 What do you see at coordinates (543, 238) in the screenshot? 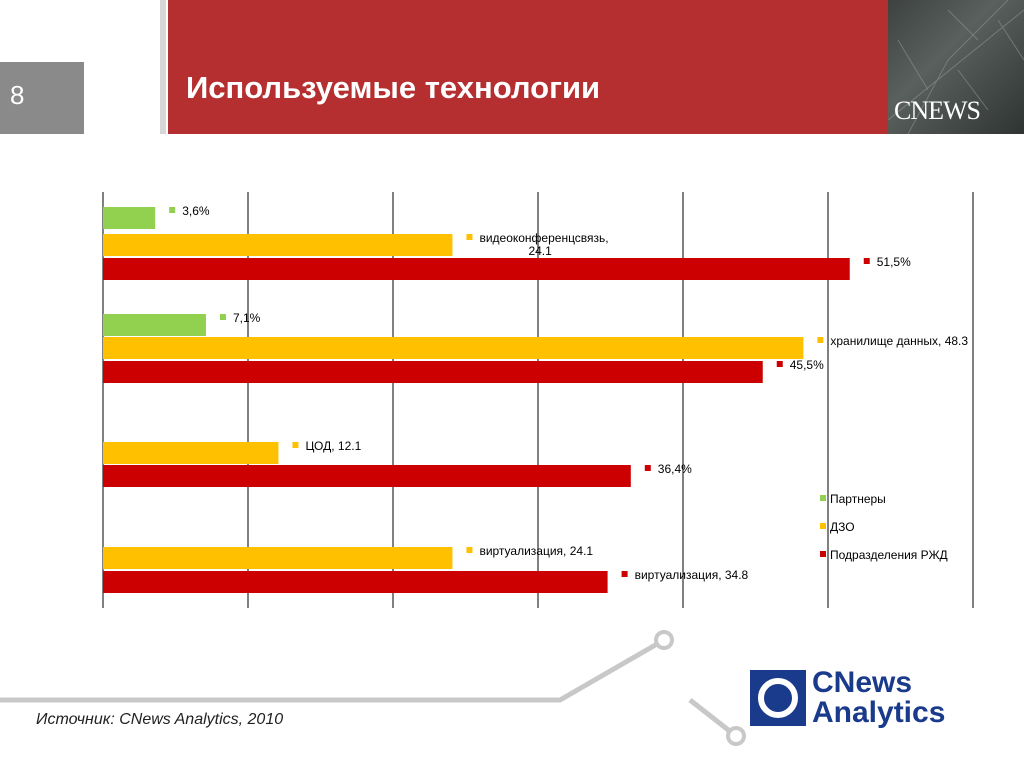
I see `data-label: видеоконференцсвязь,` at bounding box center [543, 238].